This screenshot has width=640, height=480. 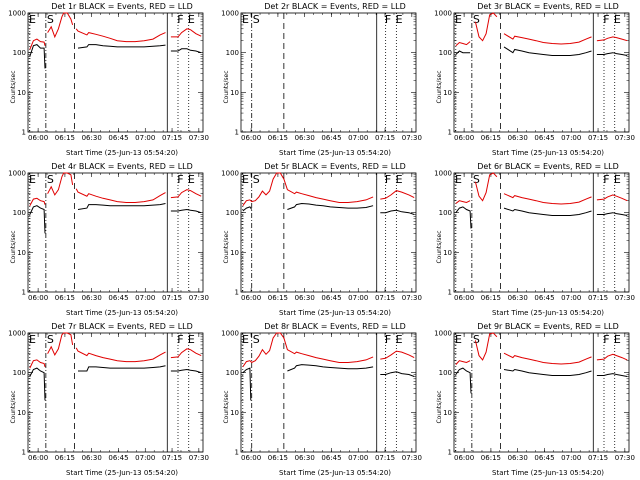 I want to click on panel-title: Det 2r BLACK = Events, RED = LLD, so click(x=335, y=6).